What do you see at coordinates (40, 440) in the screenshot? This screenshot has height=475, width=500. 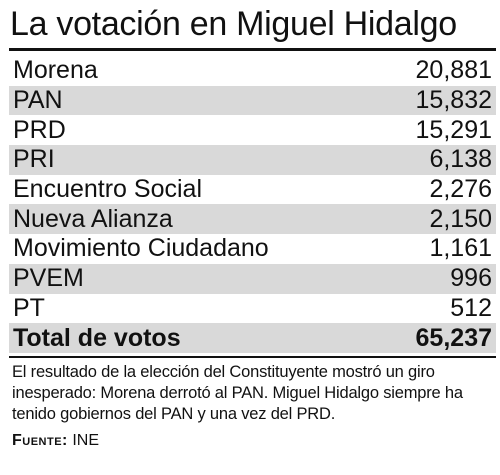 I see `source-label: Fuente:` at bounding box center [40, 440].